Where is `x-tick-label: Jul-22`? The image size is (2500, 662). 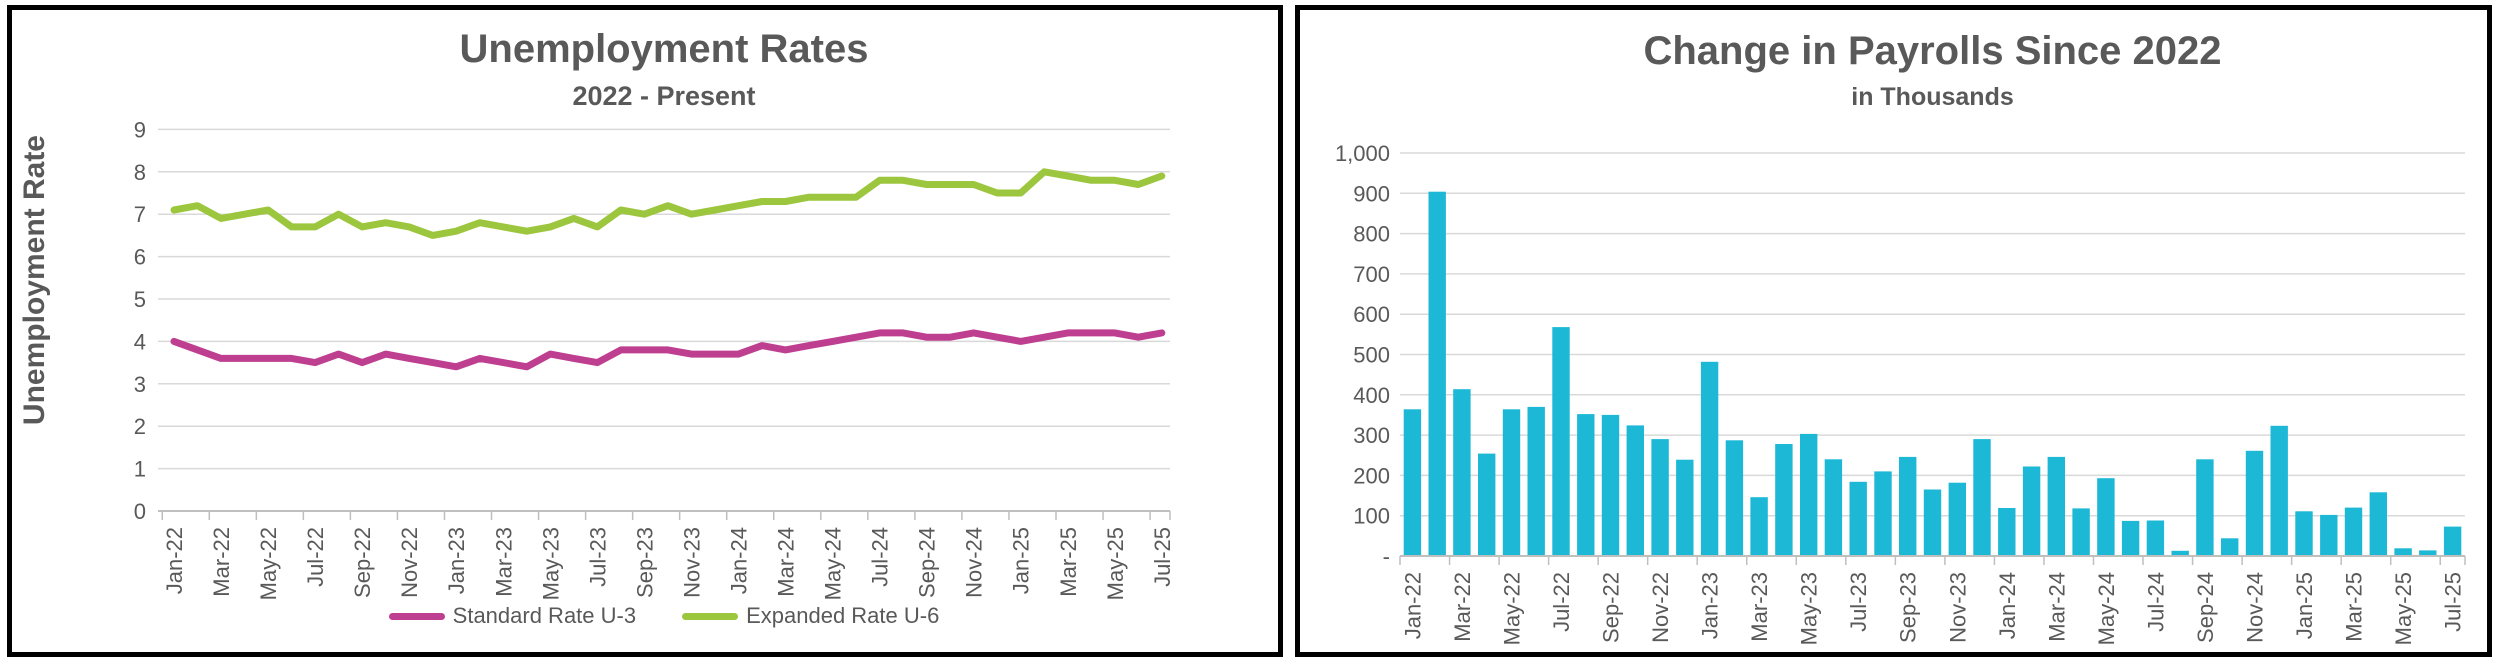
x-tick-label: Jul-22 is located at coordinates (315, 557).